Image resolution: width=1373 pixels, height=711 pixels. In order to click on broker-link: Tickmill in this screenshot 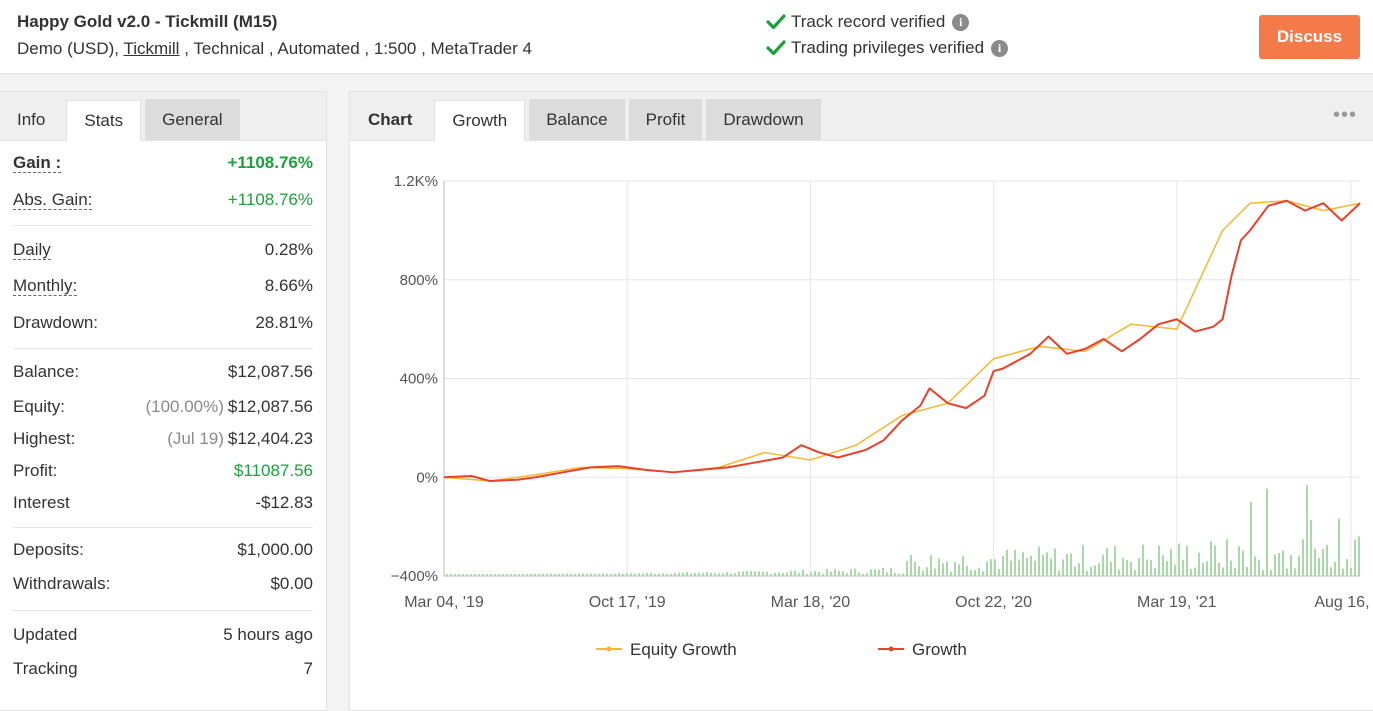, I will do `click(151, 48)`.